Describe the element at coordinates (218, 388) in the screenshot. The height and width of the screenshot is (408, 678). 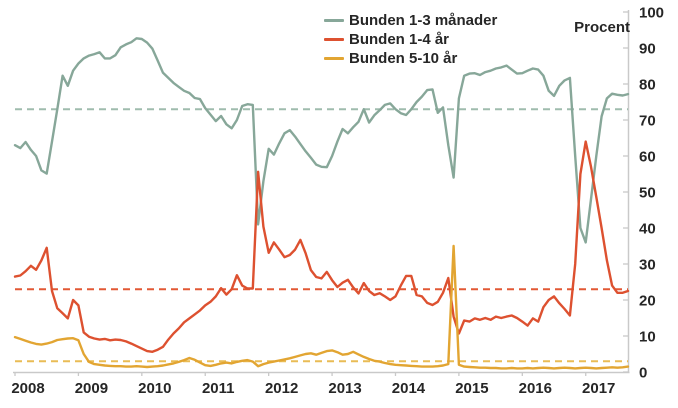
I see `x-tick-label: 2011` at that location.